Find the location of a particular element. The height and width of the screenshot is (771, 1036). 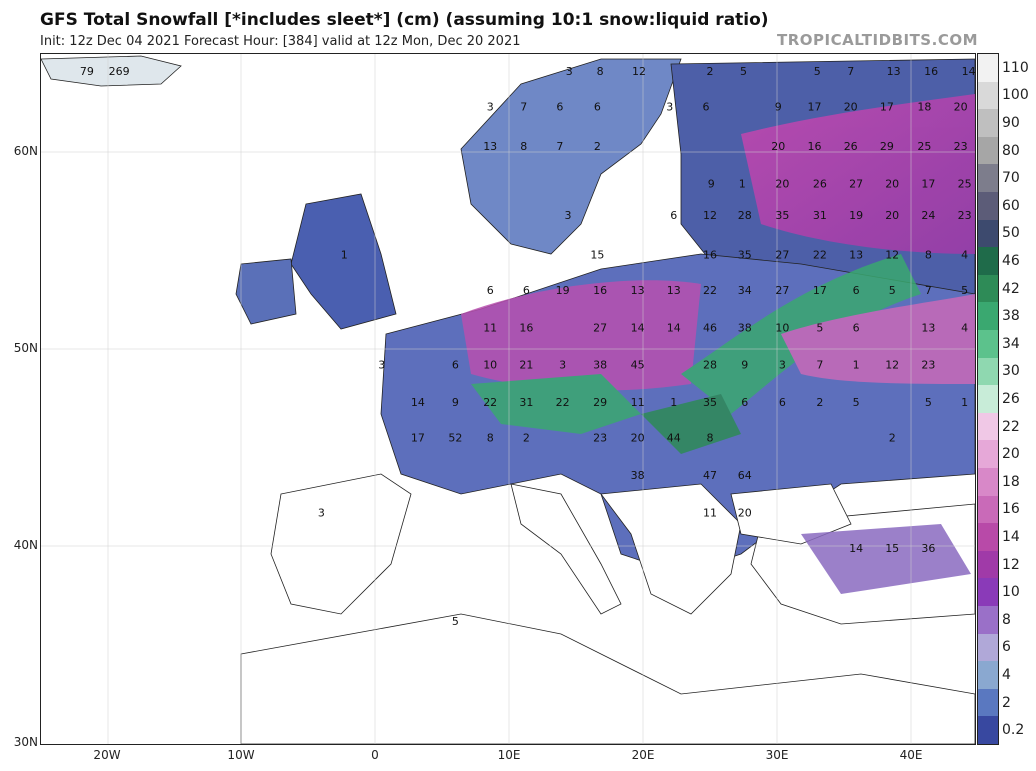

shade-band-alps is located at coordinates (556, 404).